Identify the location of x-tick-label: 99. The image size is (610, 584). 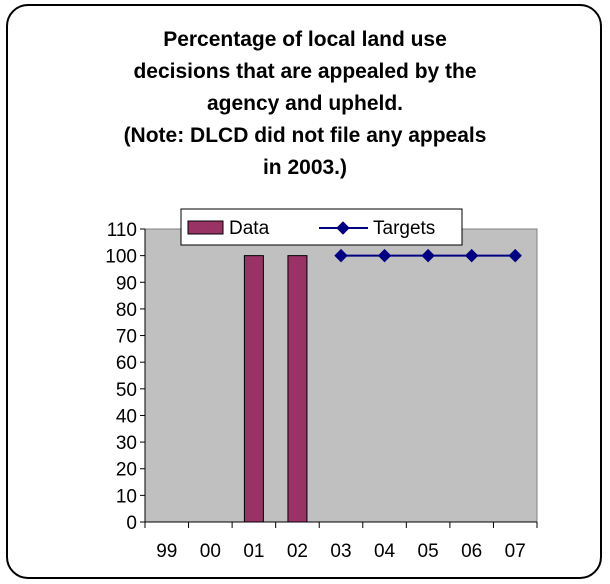
(166, 551).